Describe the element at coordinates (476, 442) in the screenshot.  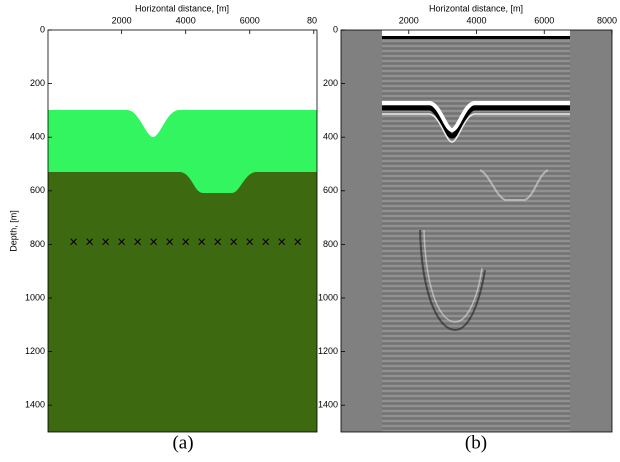
I see `caption: (b)` at that location.